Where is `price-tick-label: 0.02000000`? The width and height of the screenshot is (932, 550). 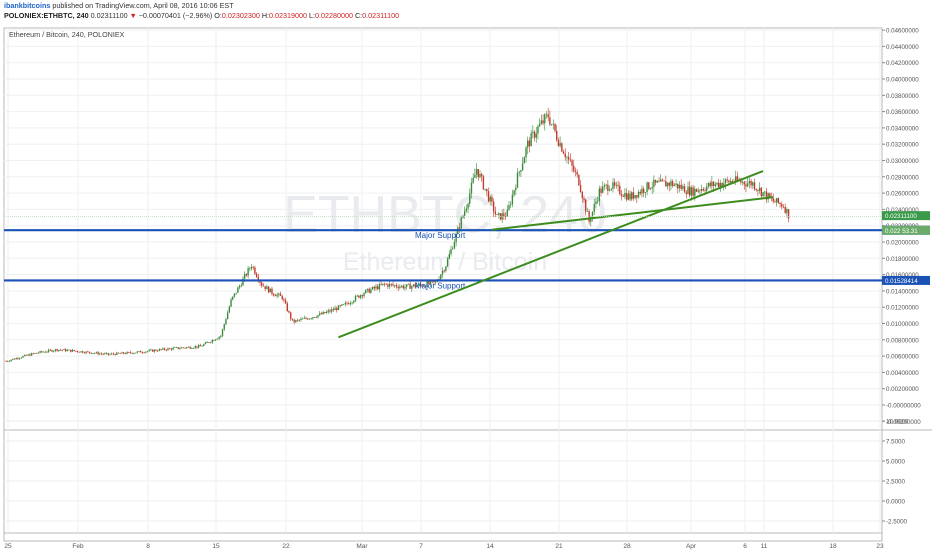
price-tick-label: 0.02000000 is located at coordinates (902, 243).